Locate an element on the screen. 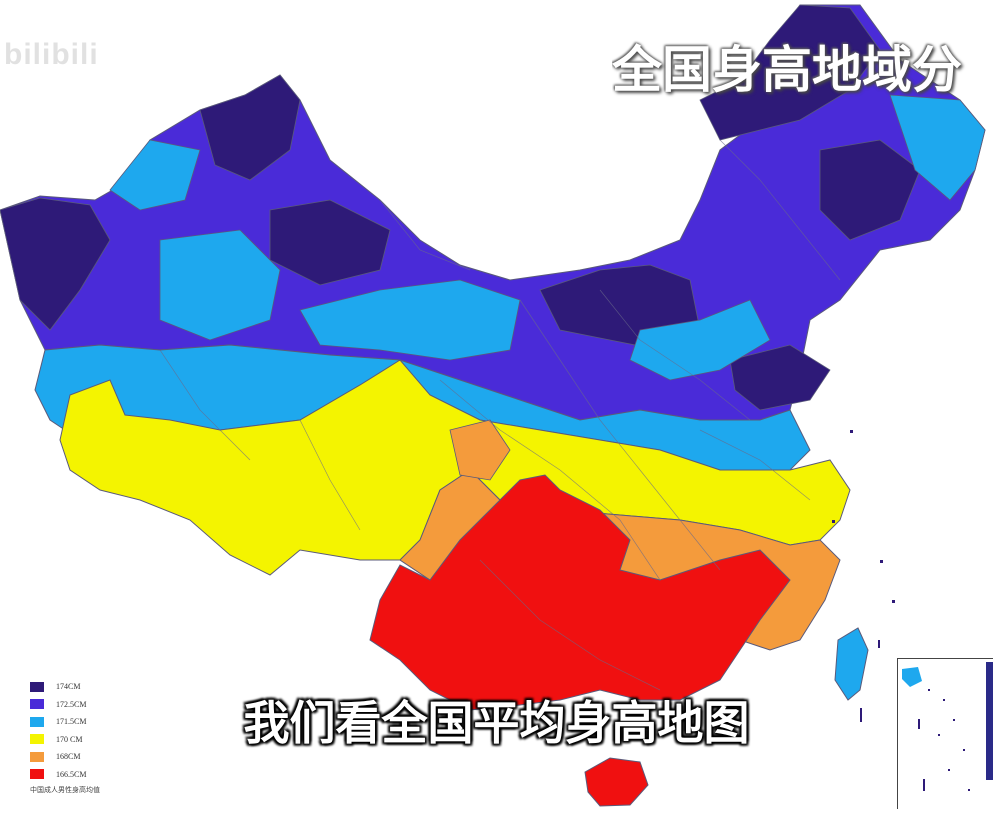 Image resolution: width=993 pixels, height=813 pixels. legend-label: 170 CM is located at coordinates (69, 739).